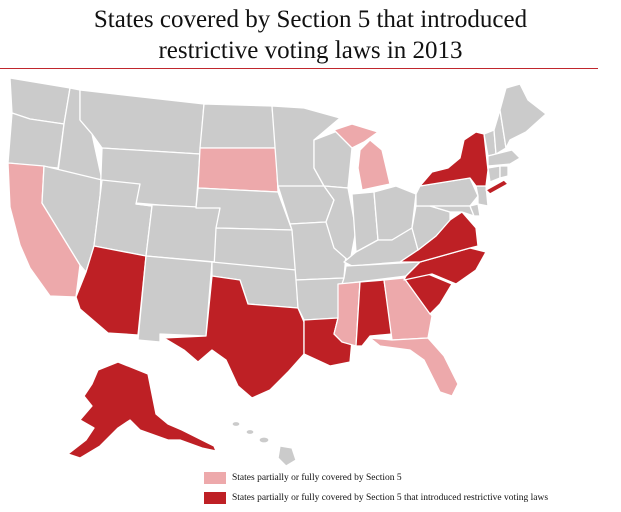 This screenshot has width=621, height=512. I want to click on state-michigan-upper, so click(356, 136).